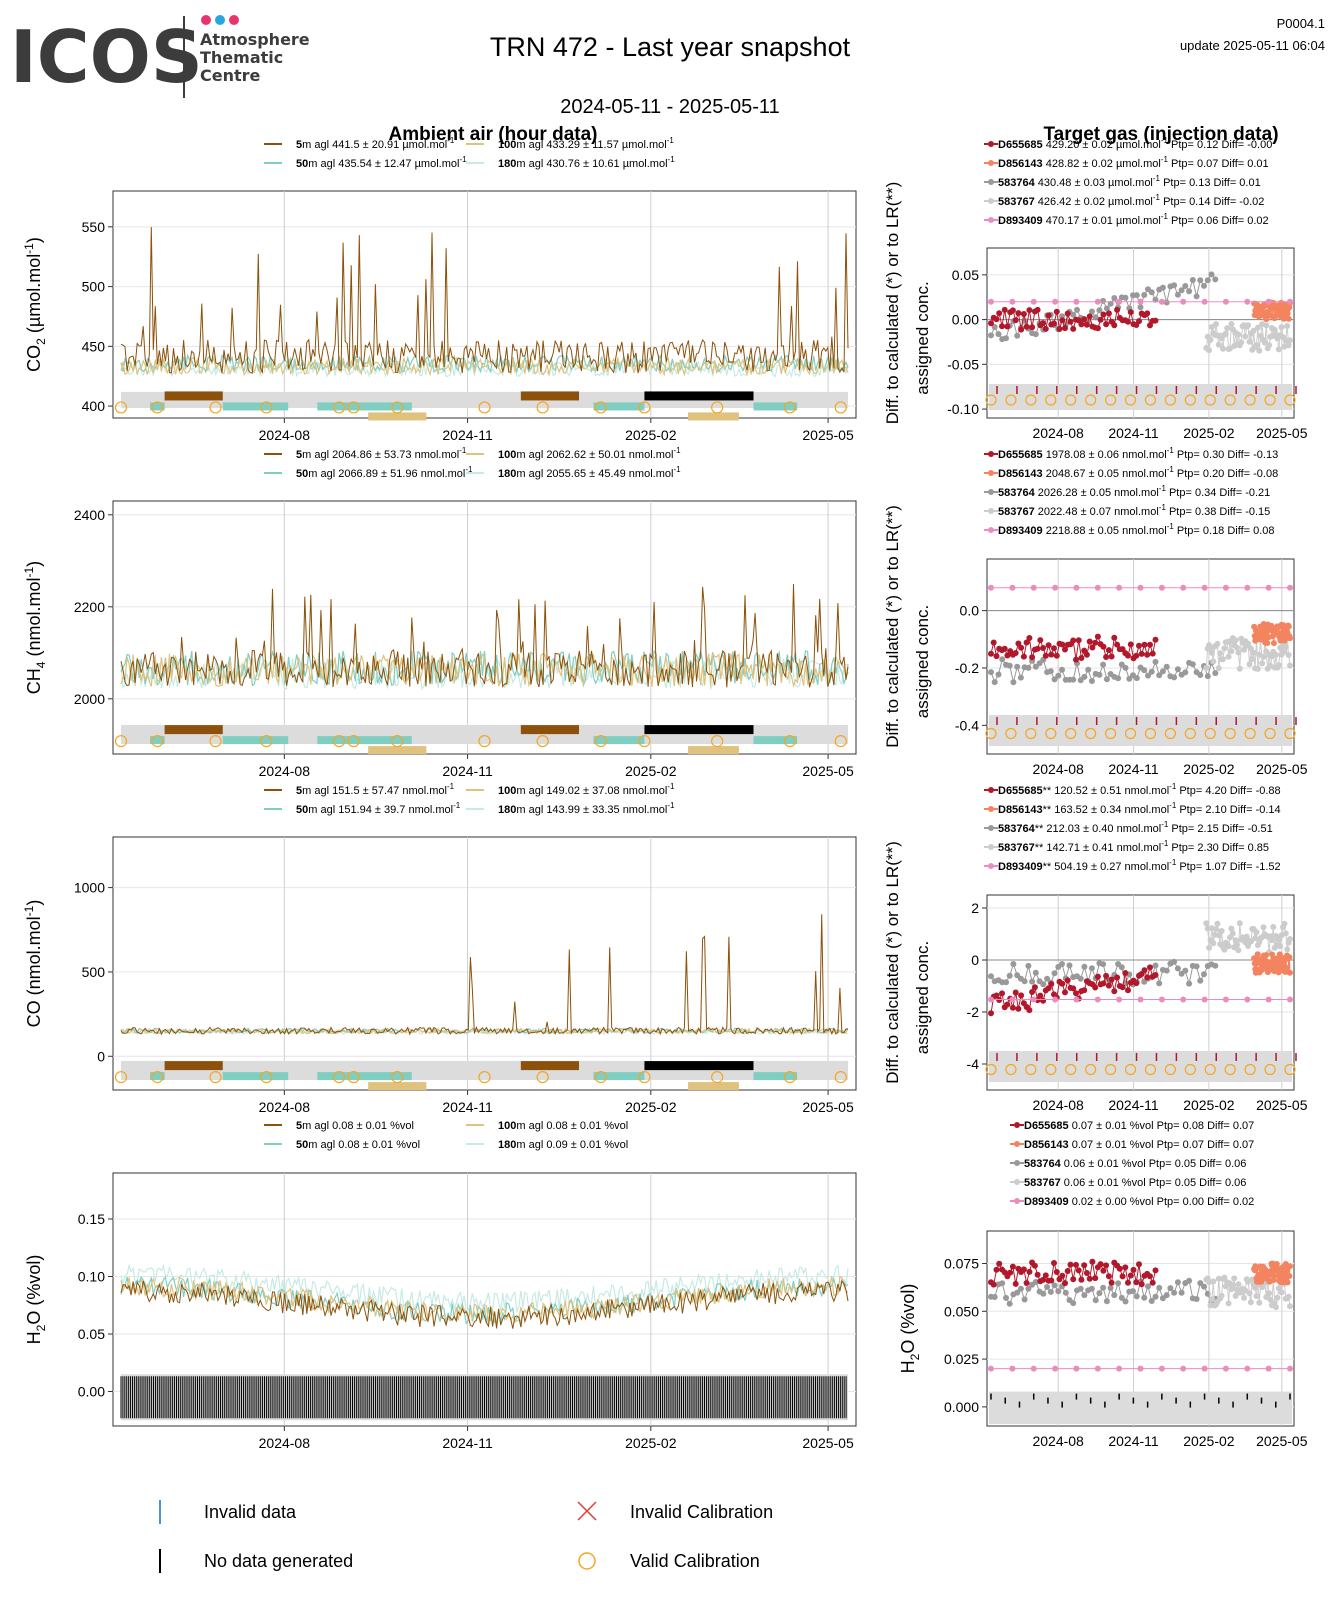 The height and width of the screenshot is (1600, 1340). What do you see at coordinates (285, 1443) in the screenshot?
I see `x-tick-label: 2024-08` at bounding box center [285, 1443].